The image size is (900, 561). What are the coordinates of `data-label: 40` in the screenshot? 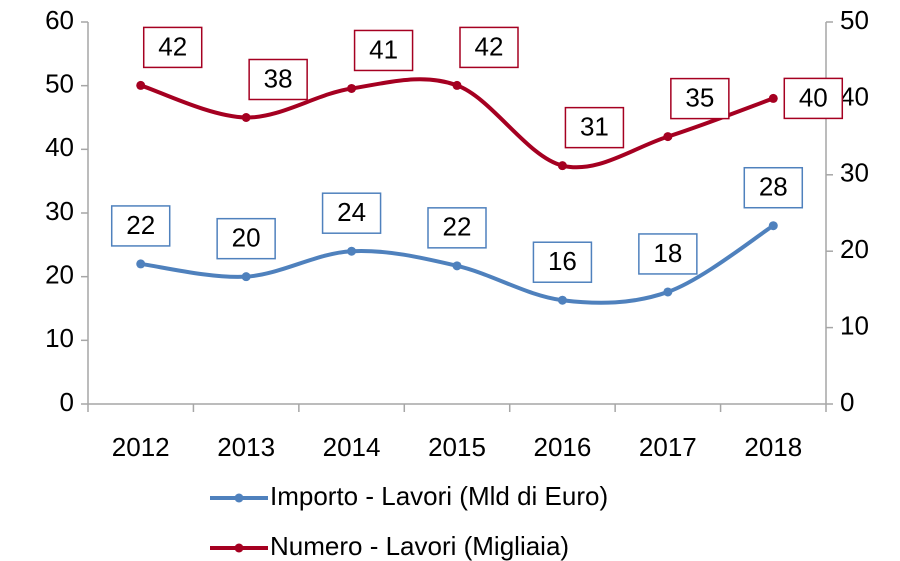 It's located at (813, 97).